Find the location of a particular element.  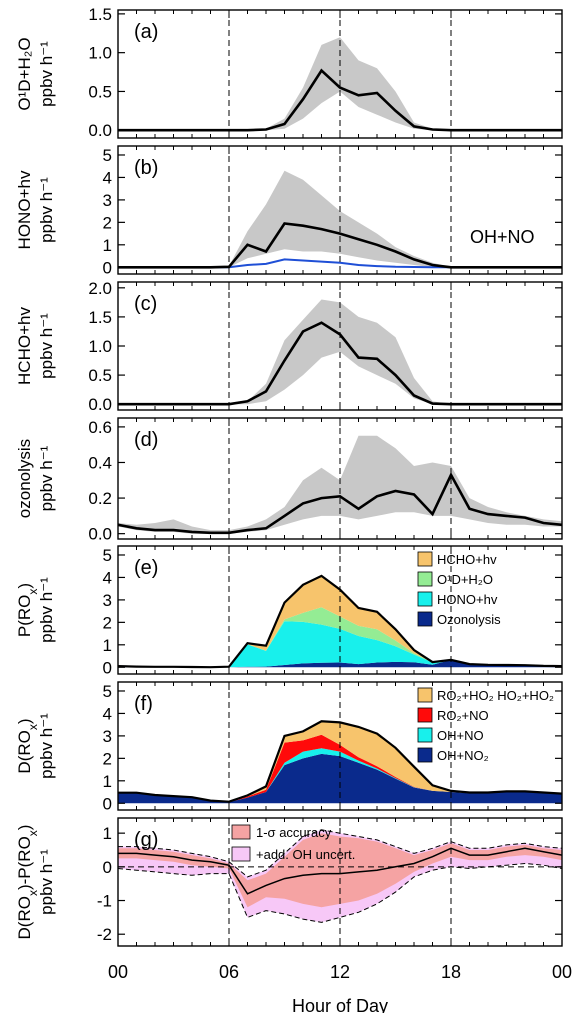

y-axis-label: O¹D+H₂O is located at coordinates (24, 73).